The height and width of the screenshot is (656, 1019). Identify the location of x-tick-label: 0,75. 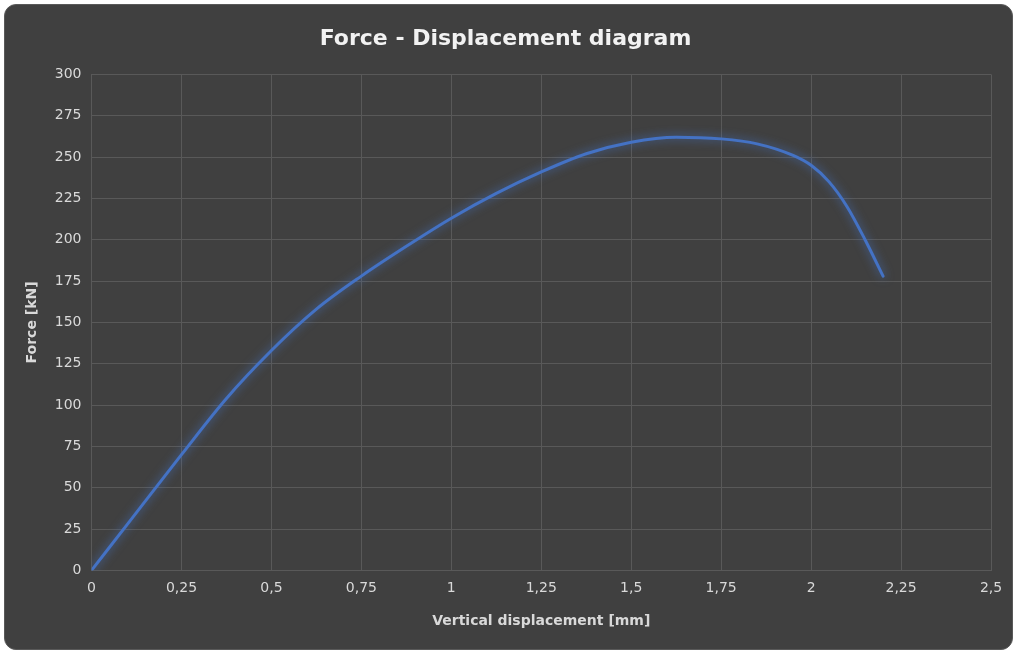
(361, 587).